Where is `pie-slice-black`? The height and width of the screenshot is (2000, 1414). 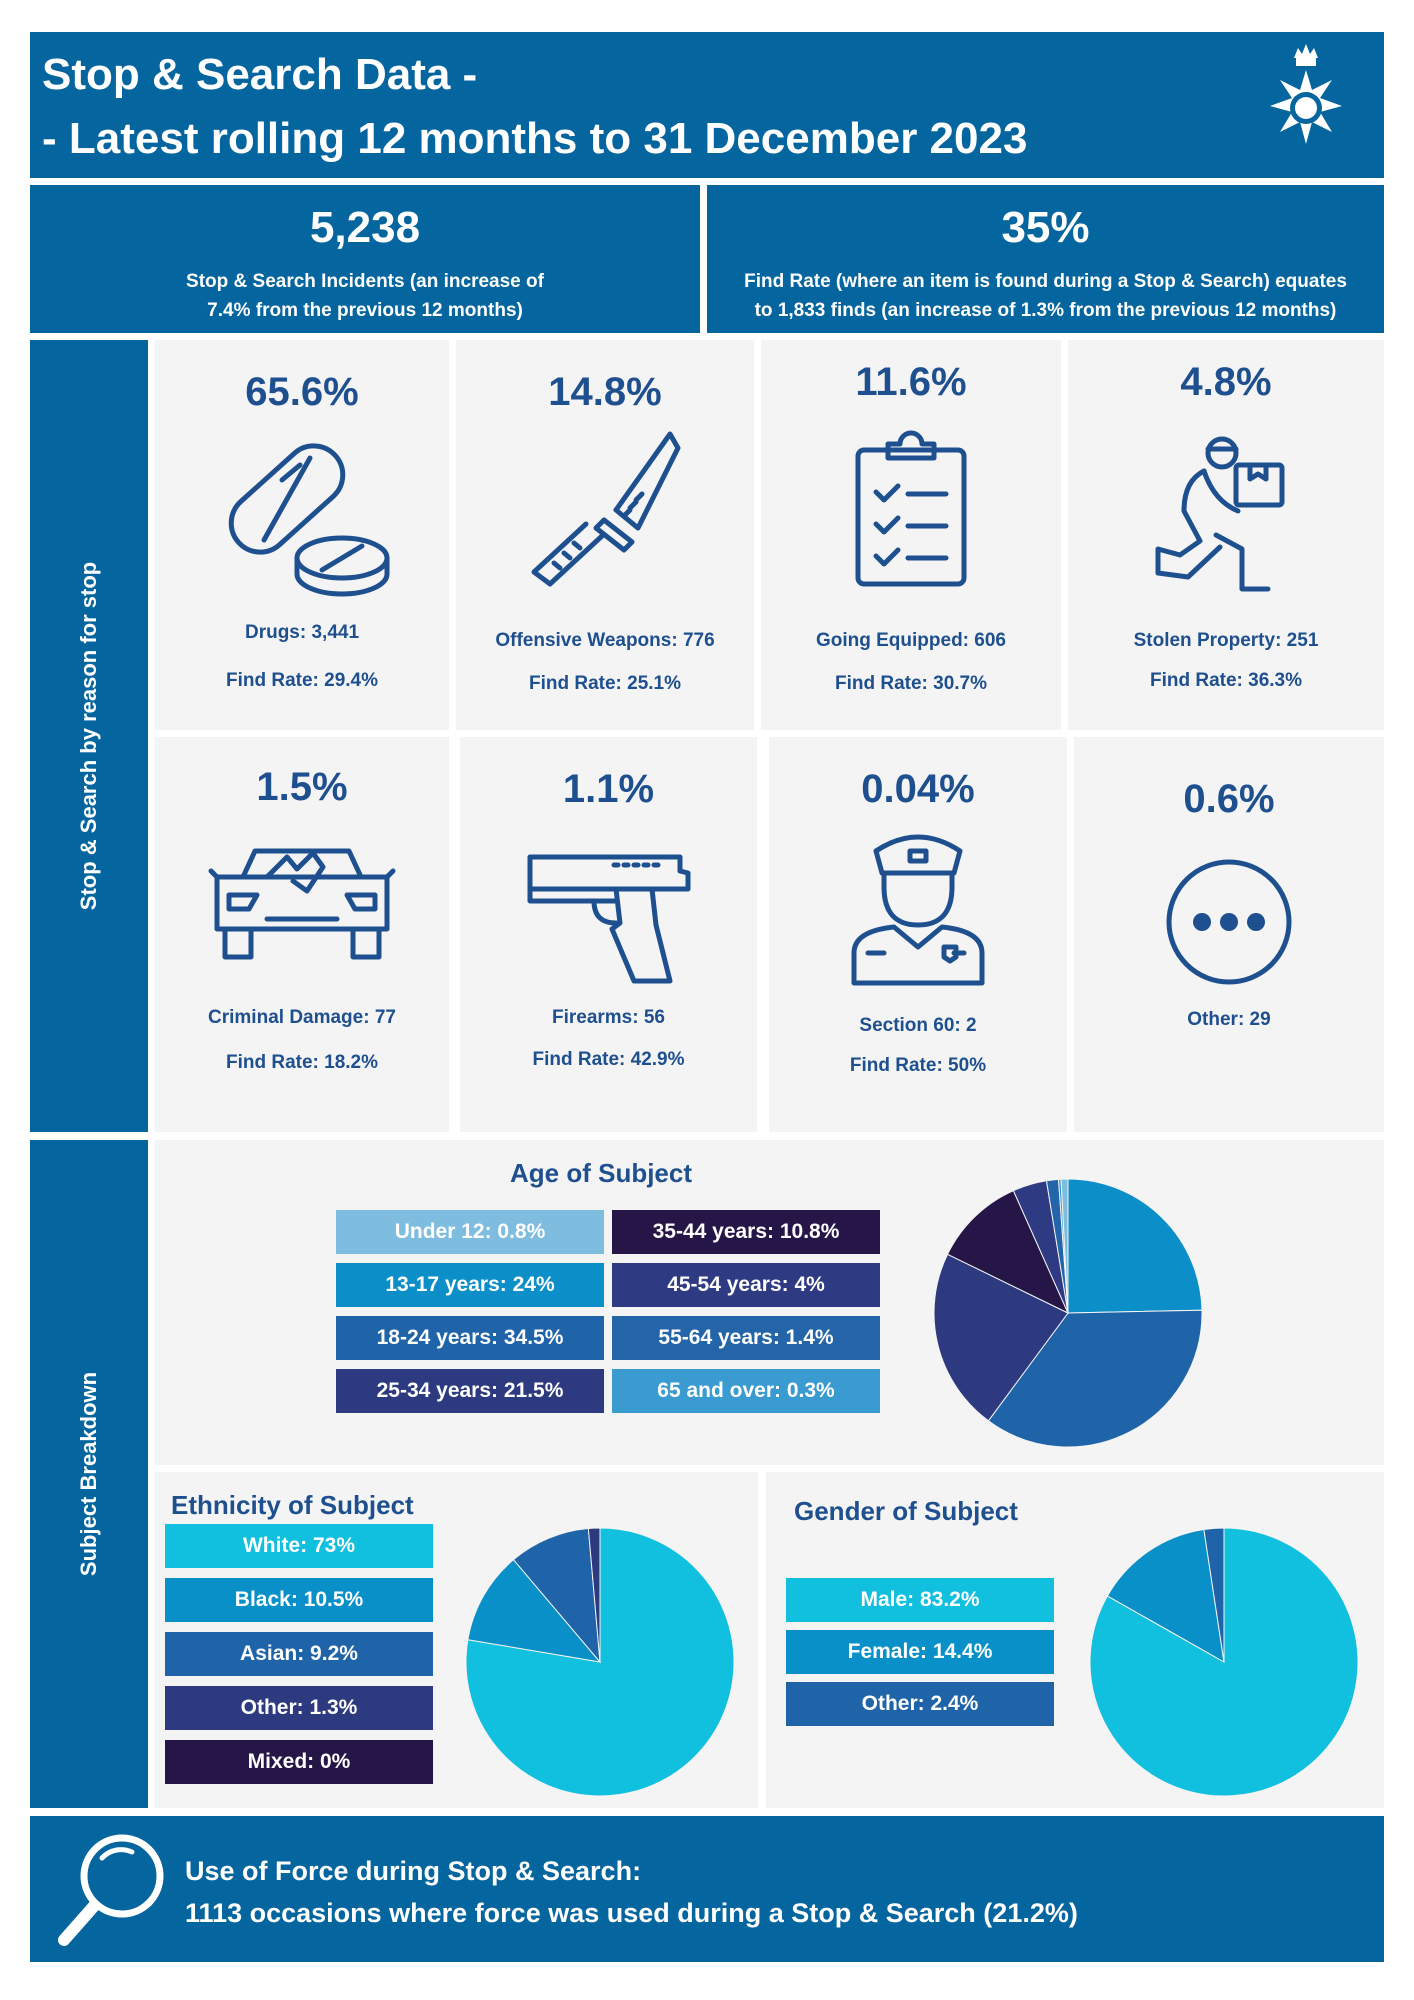 pie-slice-black is located at coordinates (534, 1610).